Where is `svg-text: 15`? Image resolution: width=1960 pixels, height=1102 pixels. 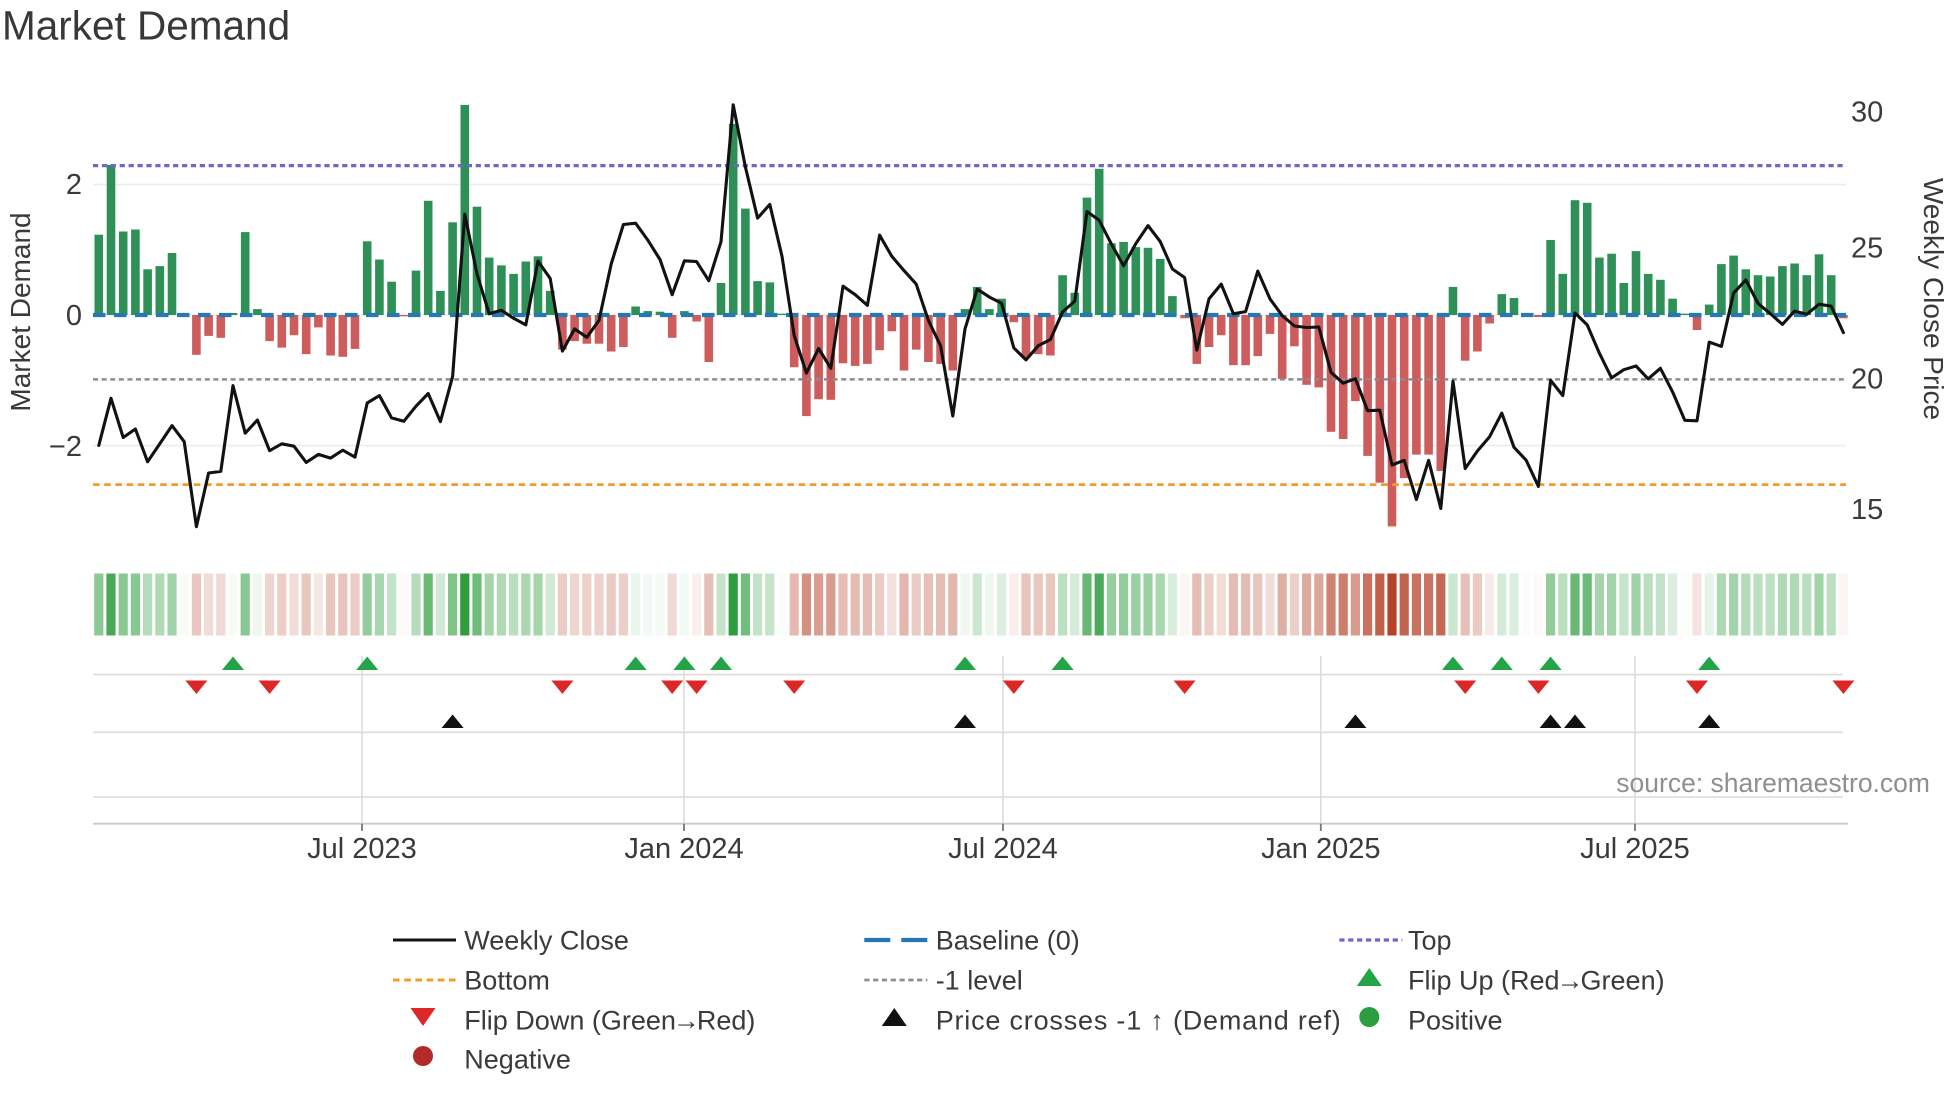 svg-text: 15 is located at coordinates (1867, 510).